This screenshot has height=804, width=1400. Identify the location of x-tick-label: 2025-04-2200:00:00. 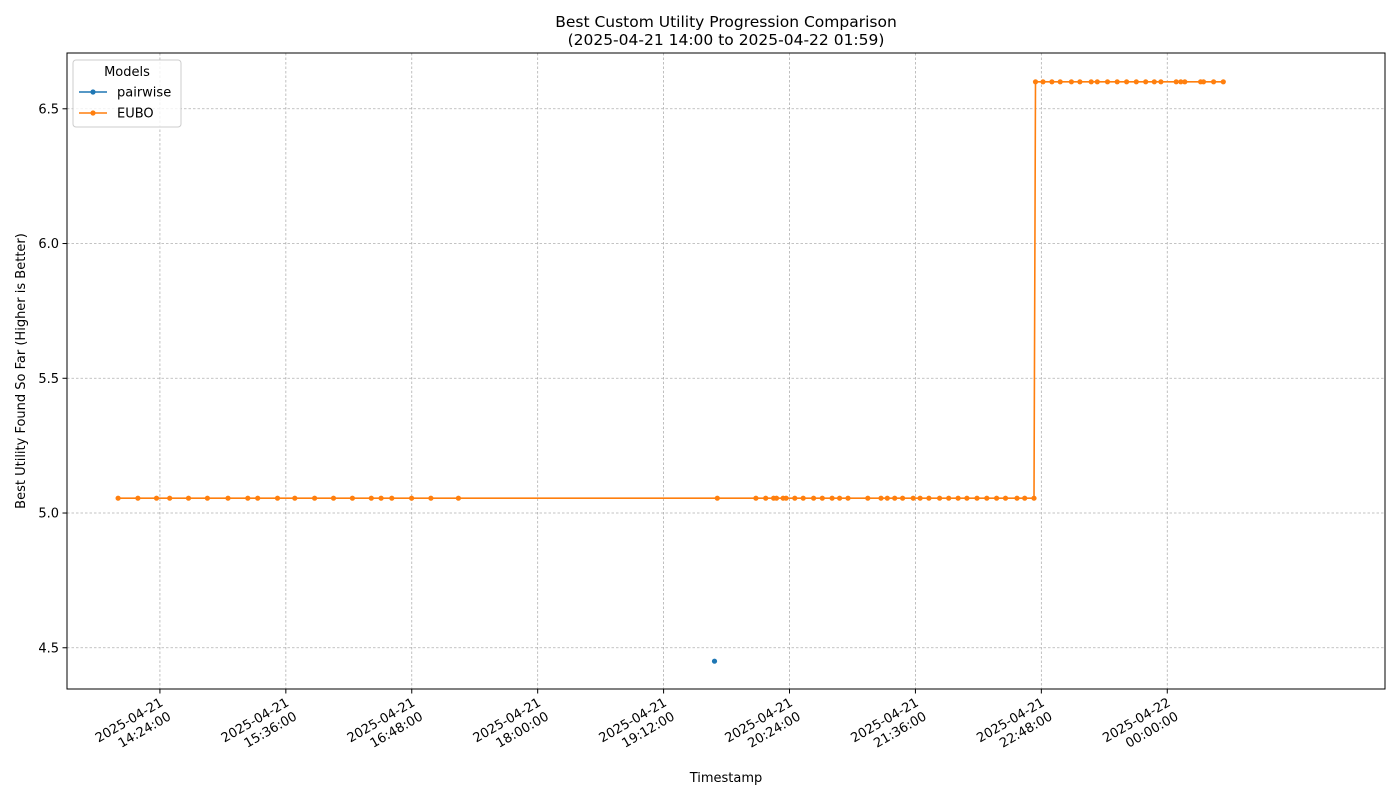
(1140, 727).